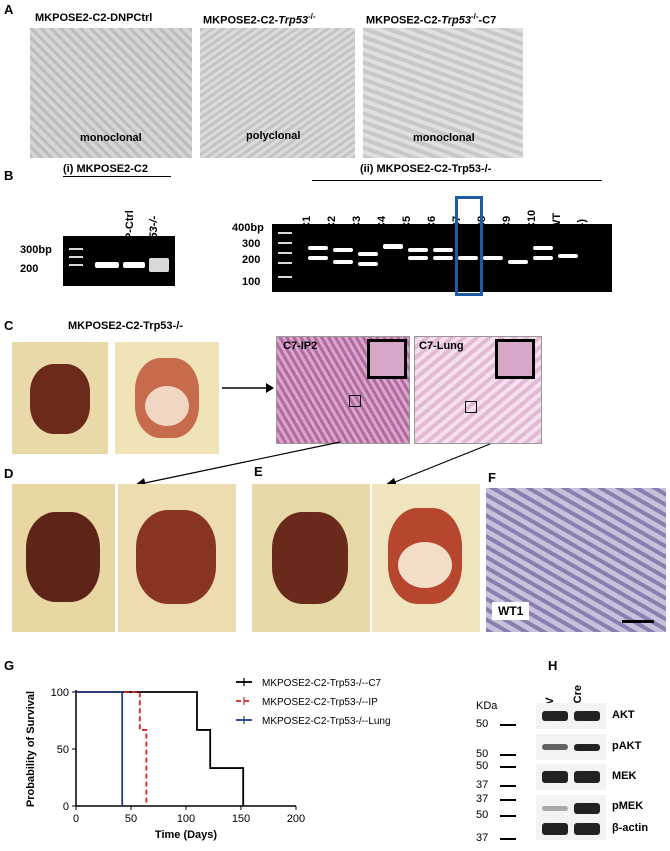 This screenshot has width=670, height=851. What do you see at coordinates (125, 326) in the screenshot?
I see `panel-c-title: MKPOSE2-C2-Trp53-/-` at bounding box center [125, 326].